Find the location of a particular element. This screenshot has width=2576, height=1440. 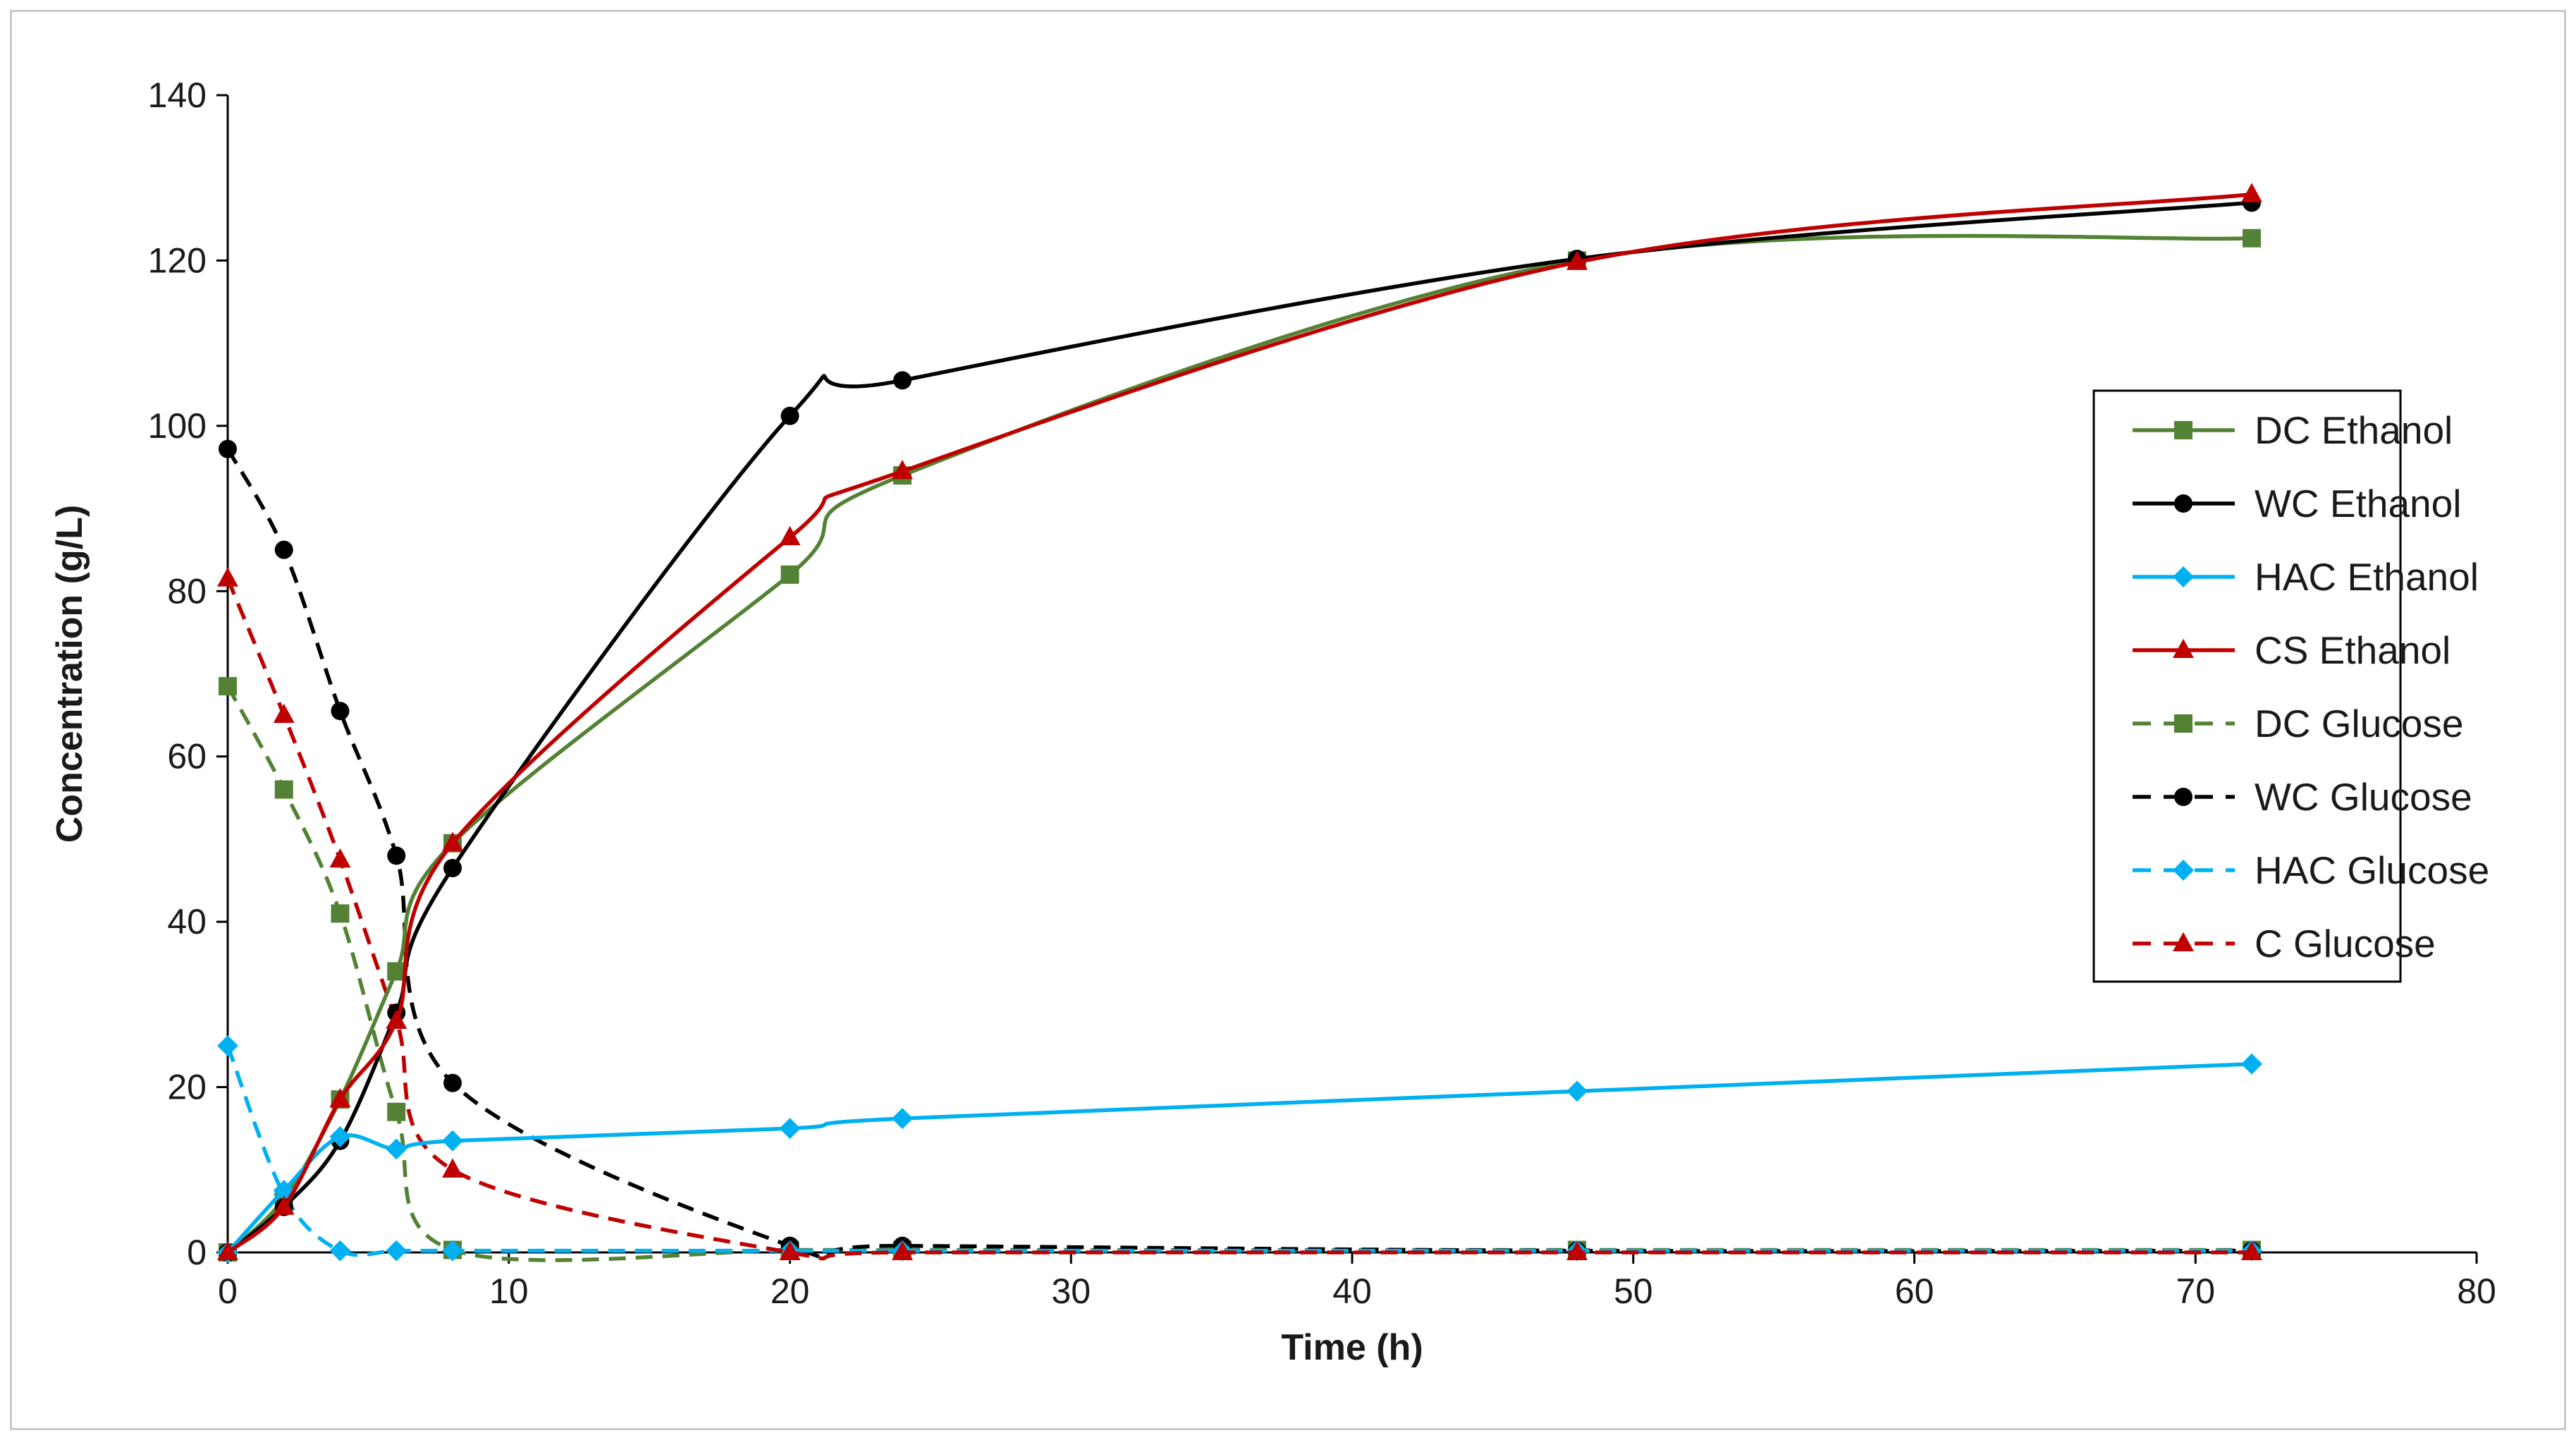

legend-item: CS Ethanol is located at coordinates (2292, 650).